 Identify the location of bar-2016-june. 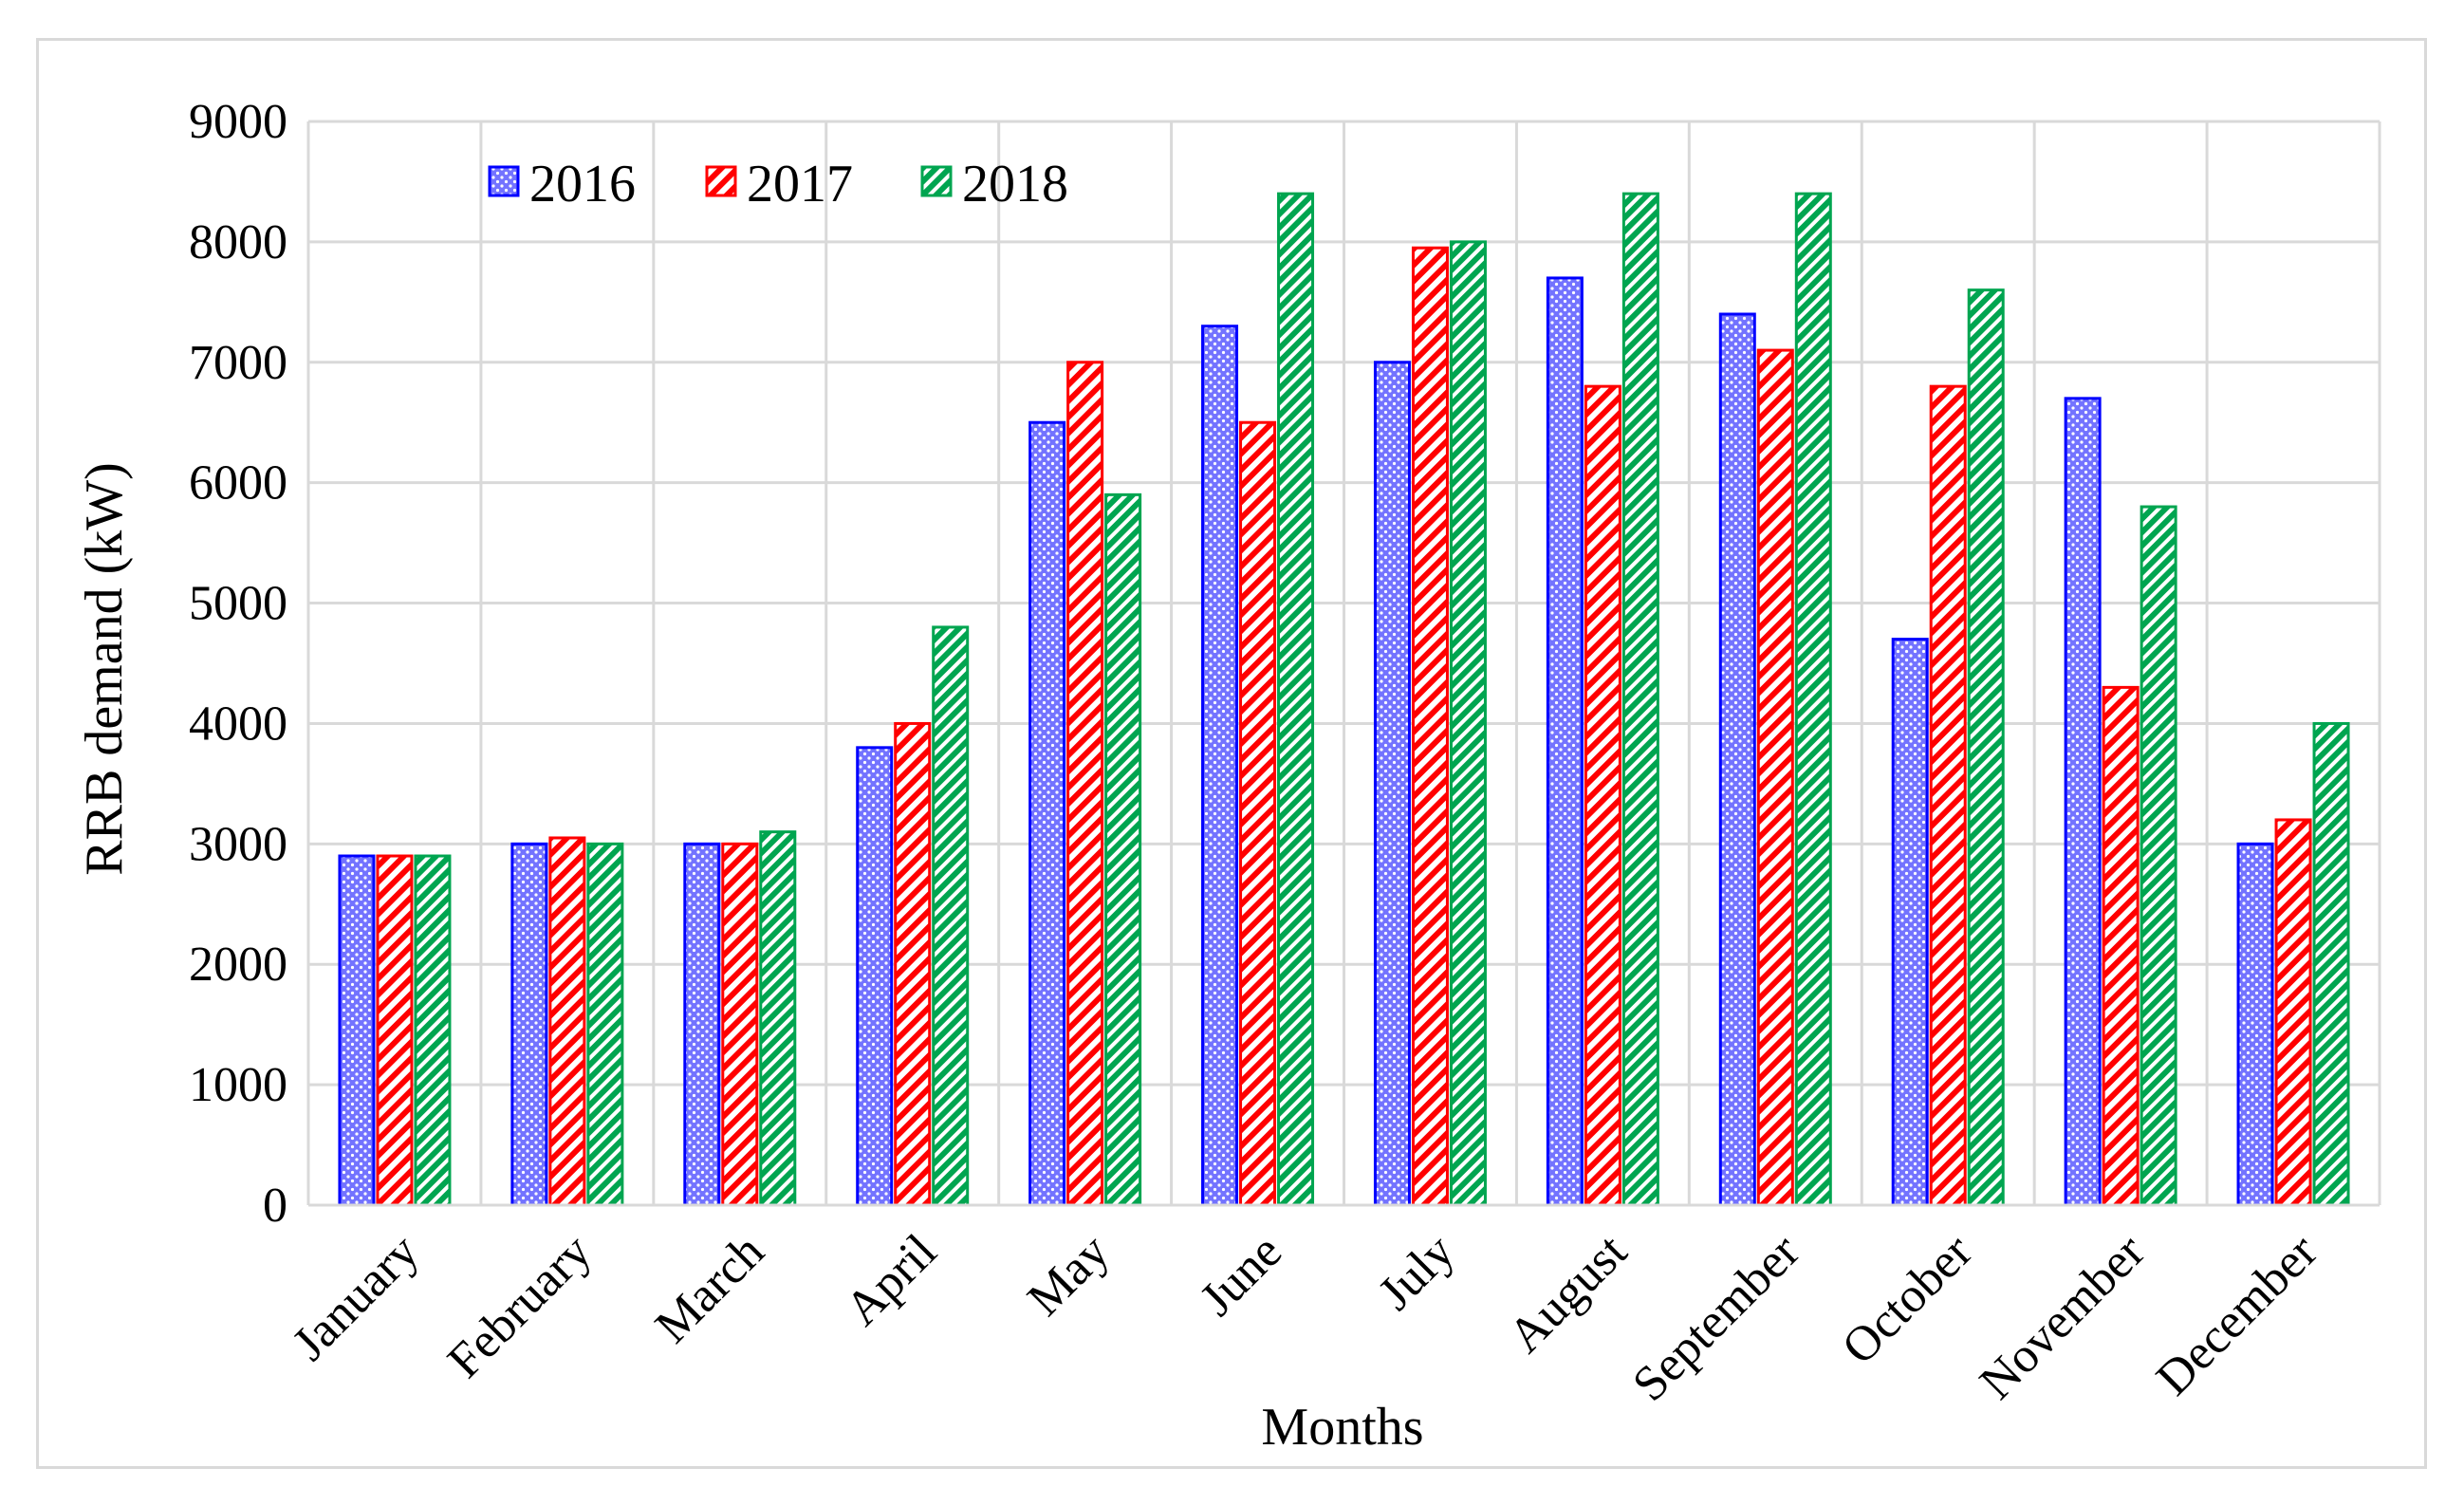
(1220, 766).